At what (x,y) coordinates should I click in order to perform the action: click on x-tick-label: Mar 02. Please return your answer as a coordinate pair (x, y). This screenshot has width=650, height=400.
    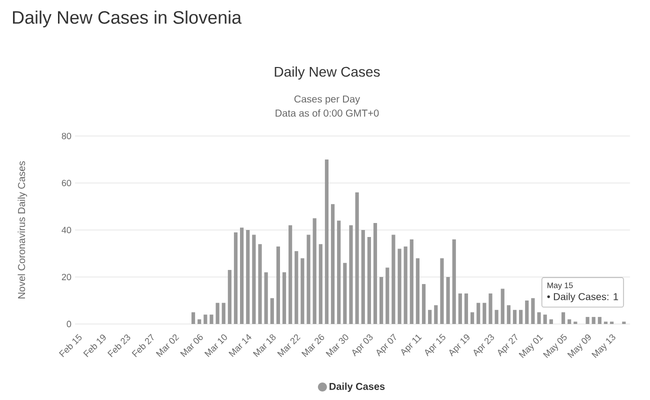
    Looking at the image, I should click on (168, 345).